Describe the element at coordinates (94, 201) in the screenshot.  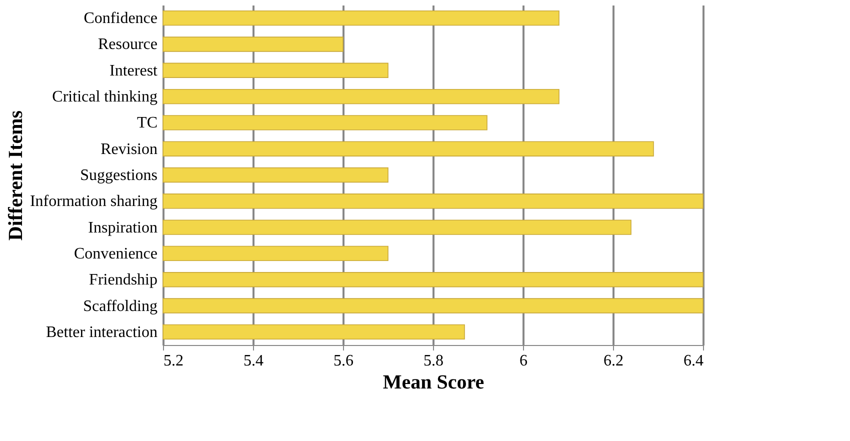
I see `y-tick-label: Information sharing` at that location.